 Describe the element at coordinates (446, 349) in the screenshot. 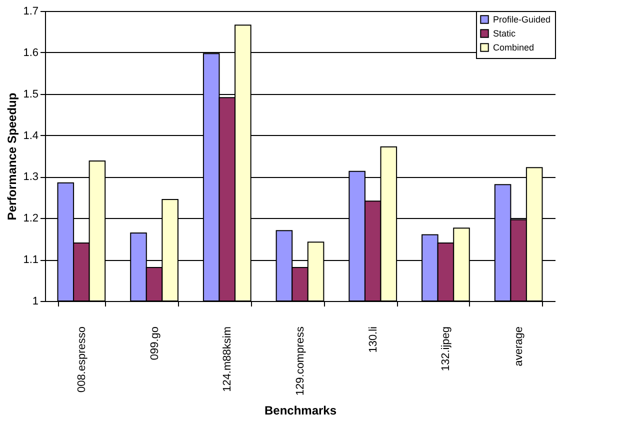

I see `x-tick-label: 132.ijpeg` at that location.